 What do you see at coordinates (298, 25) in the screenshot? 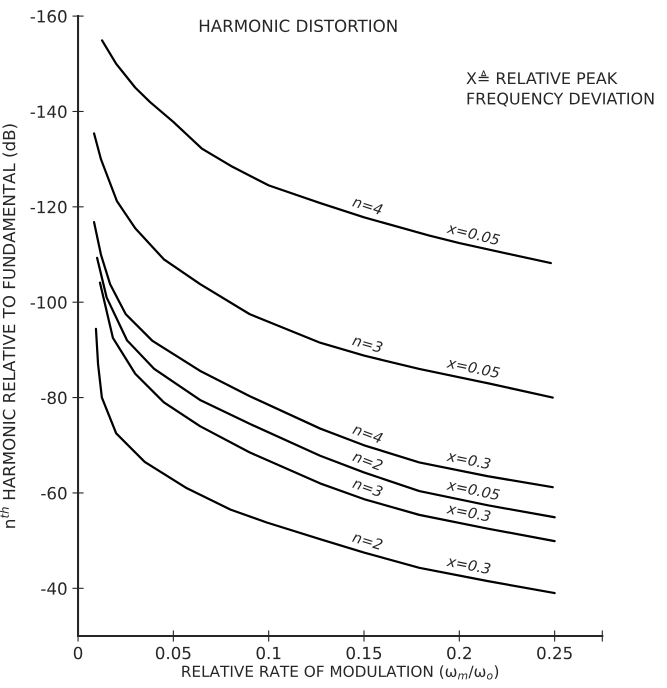
I see `chart-title: HARMONIC DISTORTION` at bounding box center [298, 25].